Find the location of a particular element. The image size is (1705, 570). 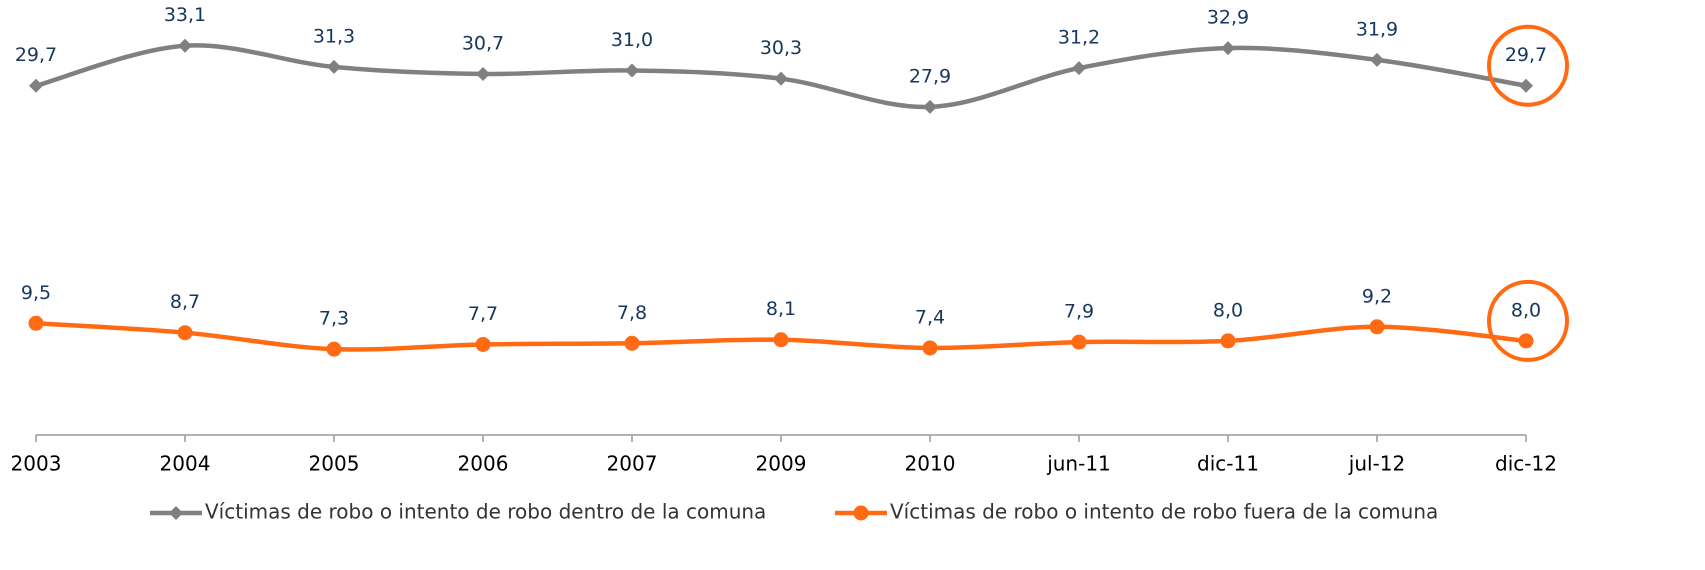

value-label: 7,7 is located at coordinates (483, 314).